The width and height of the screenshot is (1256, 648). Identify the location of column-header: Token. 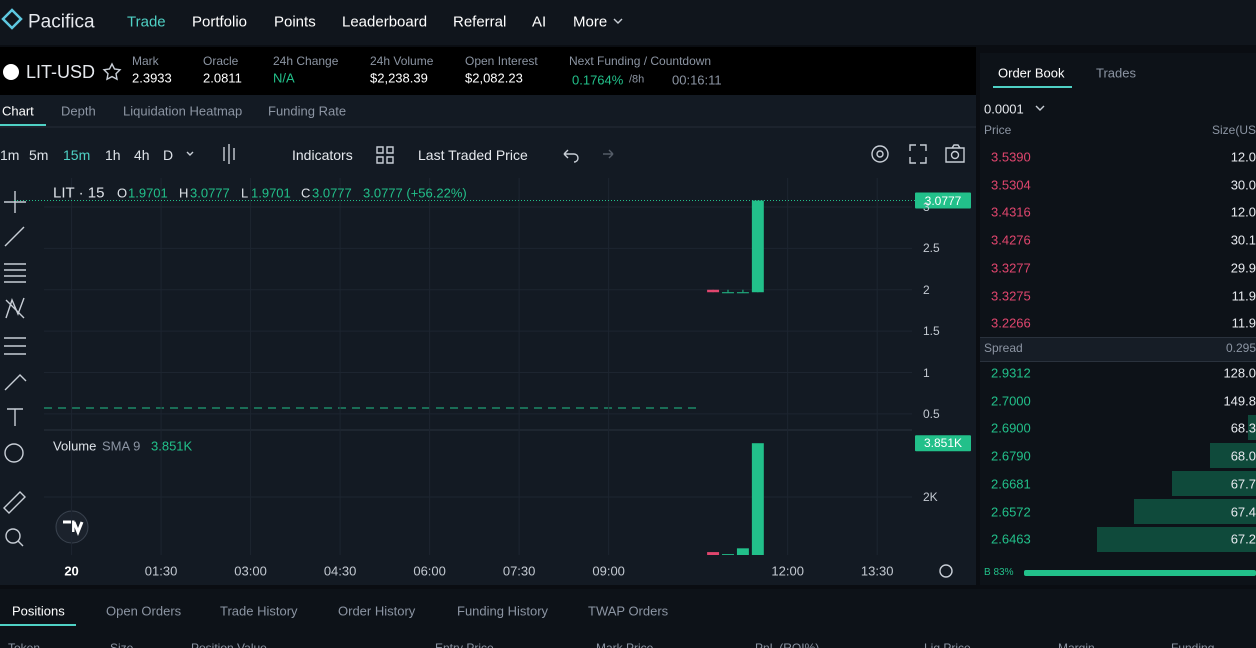
(24, 644).